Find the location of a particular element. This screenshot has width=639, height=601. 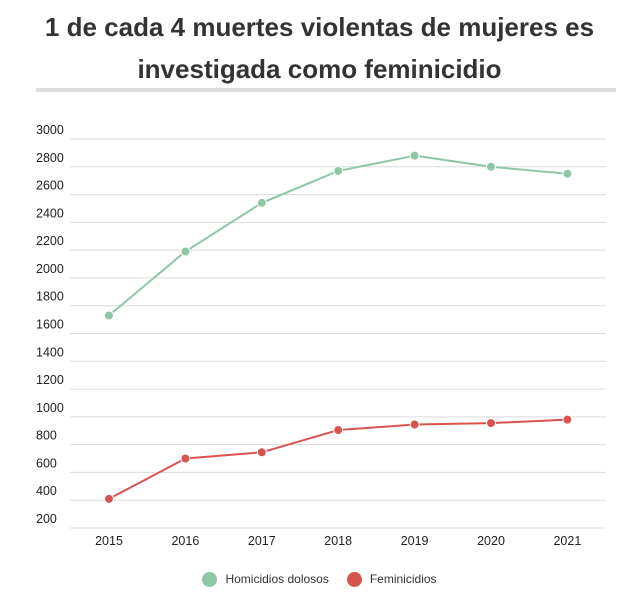

x-tick-label: 2016 is located at coordinates (185, 541).